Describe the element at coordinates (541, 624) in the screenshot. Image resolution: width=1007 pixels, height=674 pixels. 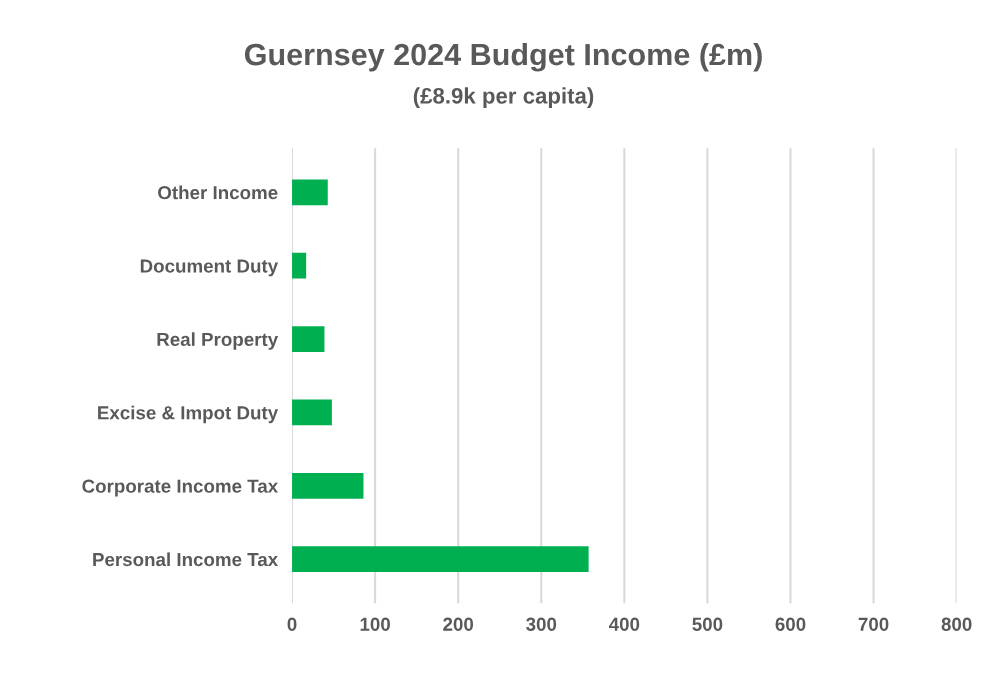
I see `x-tick-label: 300` at that location.